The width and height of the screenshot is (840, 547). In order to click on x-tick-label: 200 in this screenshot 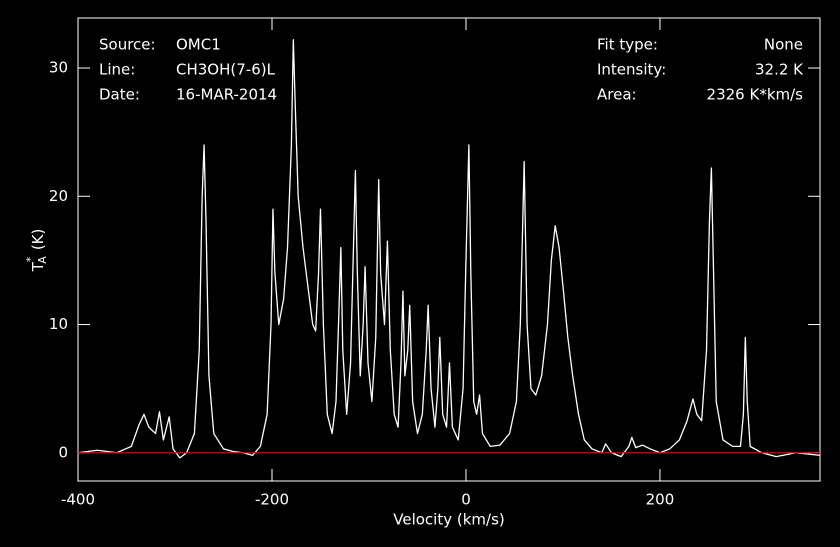, I will do `click(660, 500)`.